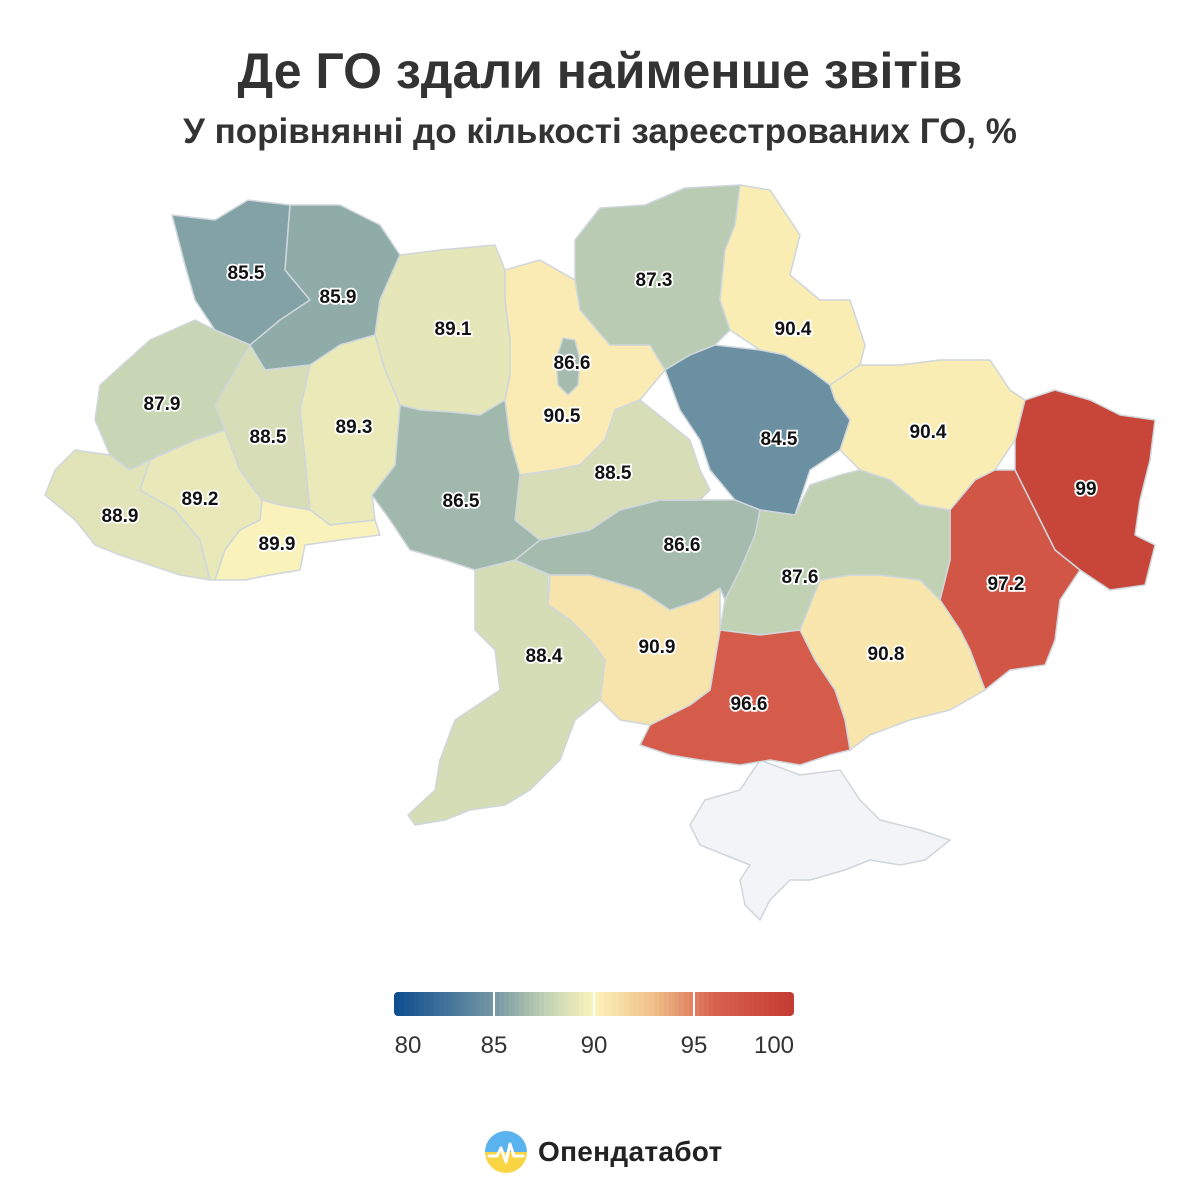 The width and height of the screenshot is (1200, 1200). Describe the element at coordinates (354, 427) in the screenshot. I see `region-value-label: 89.3` at that location.